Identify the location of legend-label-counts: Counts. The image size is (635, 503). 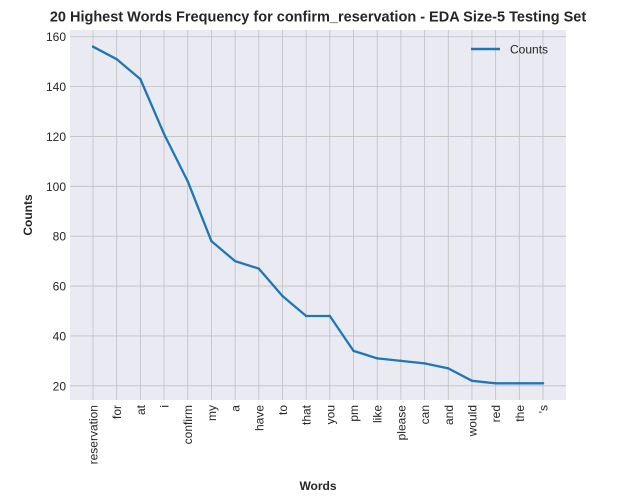
(529, 50).